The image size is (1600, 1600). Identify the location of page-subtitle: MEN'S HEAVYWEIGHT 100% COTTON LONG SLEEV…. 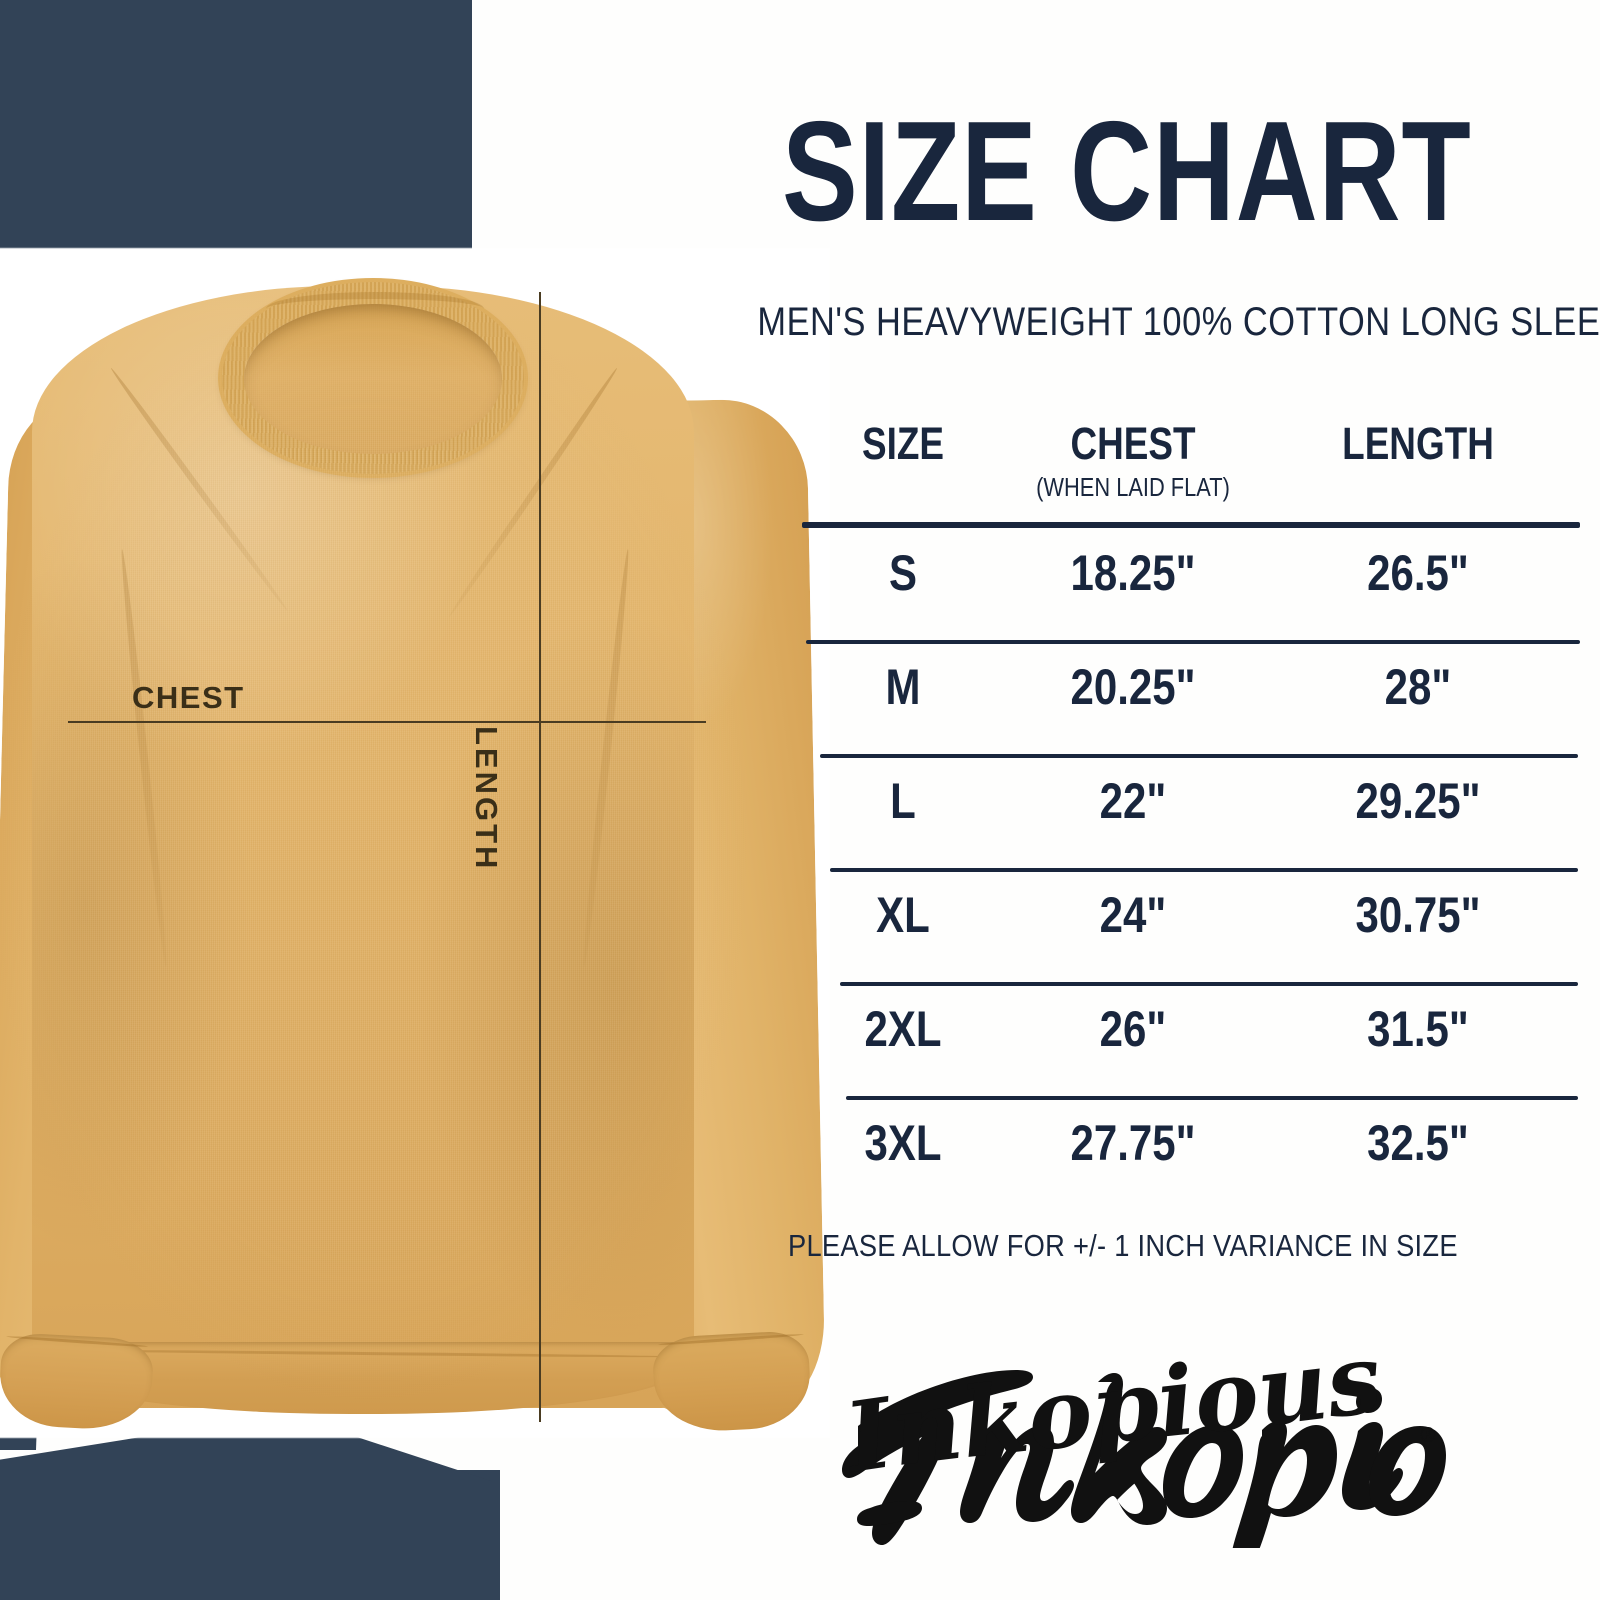
(1178, 322).